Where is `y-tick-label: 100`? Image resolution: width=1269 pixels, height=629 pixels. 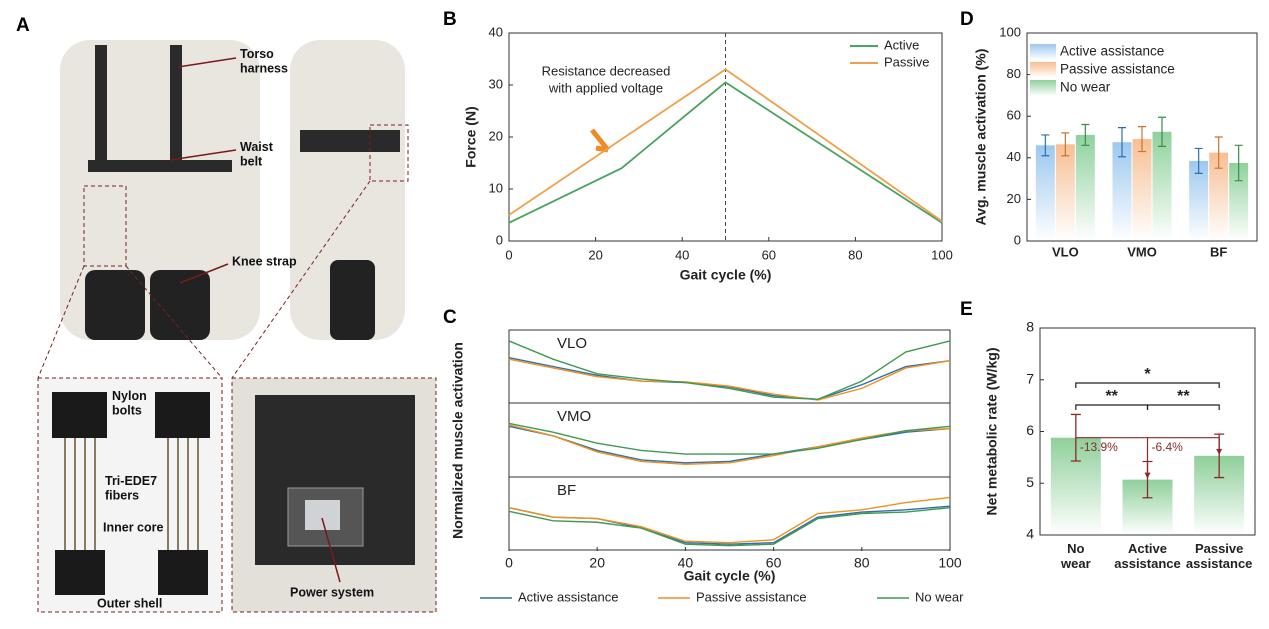 y-tick-label: 100 is located at coordinates (1010, 31).